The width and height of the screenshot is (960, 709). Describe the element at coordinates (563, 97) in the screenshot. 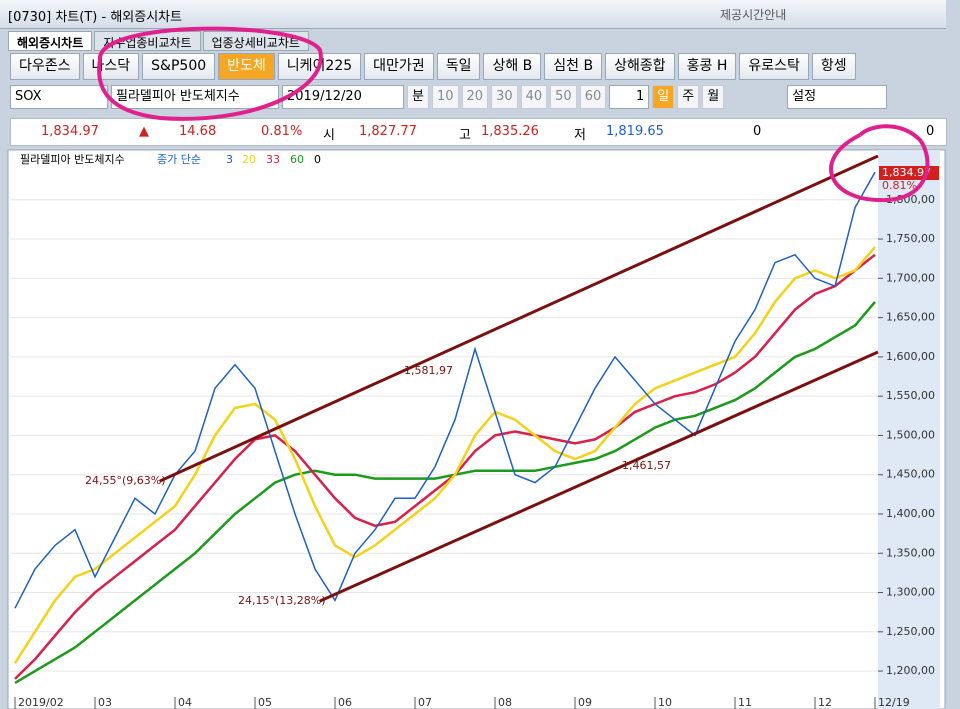

I see `period-button: 50` at that location.